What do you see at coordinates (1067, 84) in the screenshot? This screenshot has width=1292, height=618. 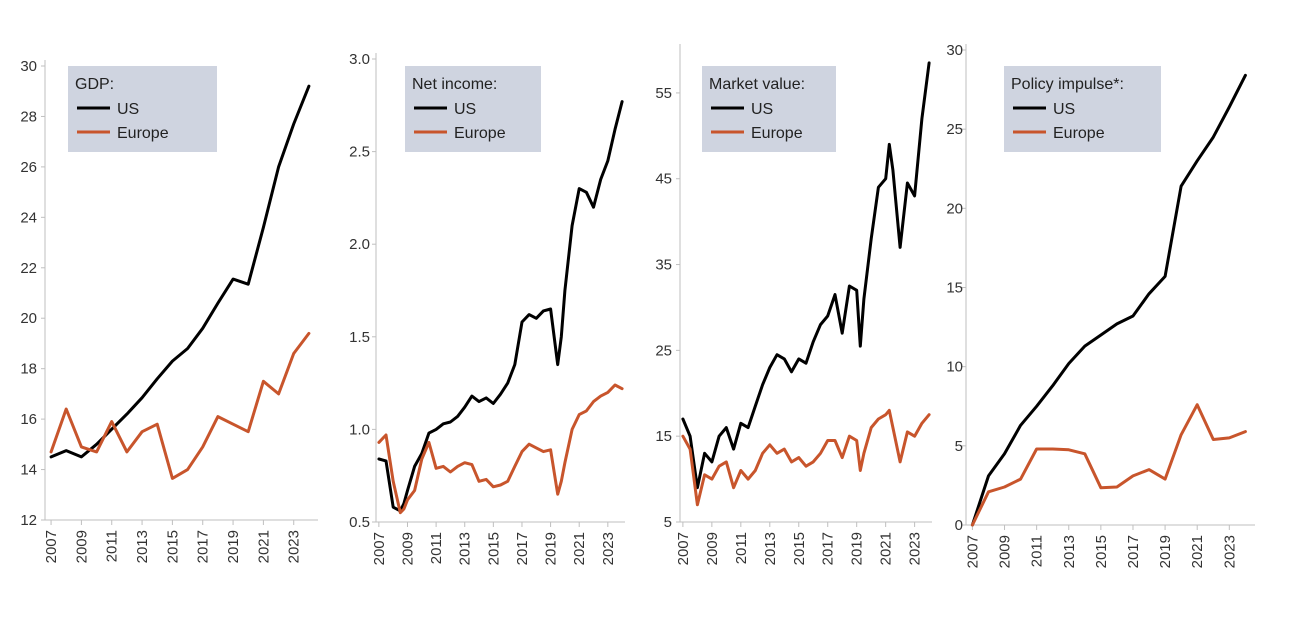 I see `legend-title: Policy impulse*:` at bounding box center [1067, 84].